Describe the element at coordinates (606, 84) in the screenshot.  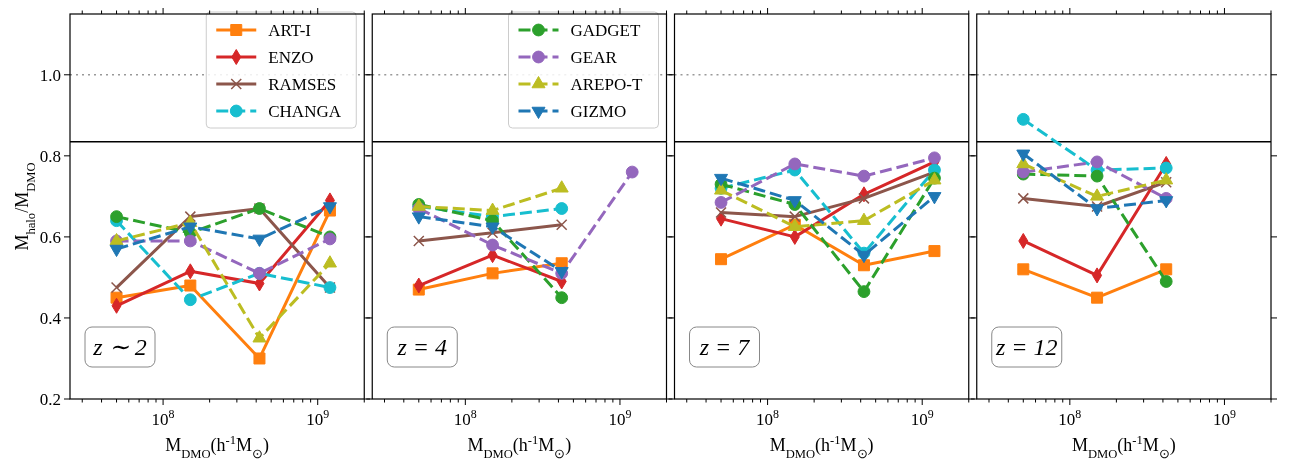
I see `legend-label: AREPO-T` at that location.